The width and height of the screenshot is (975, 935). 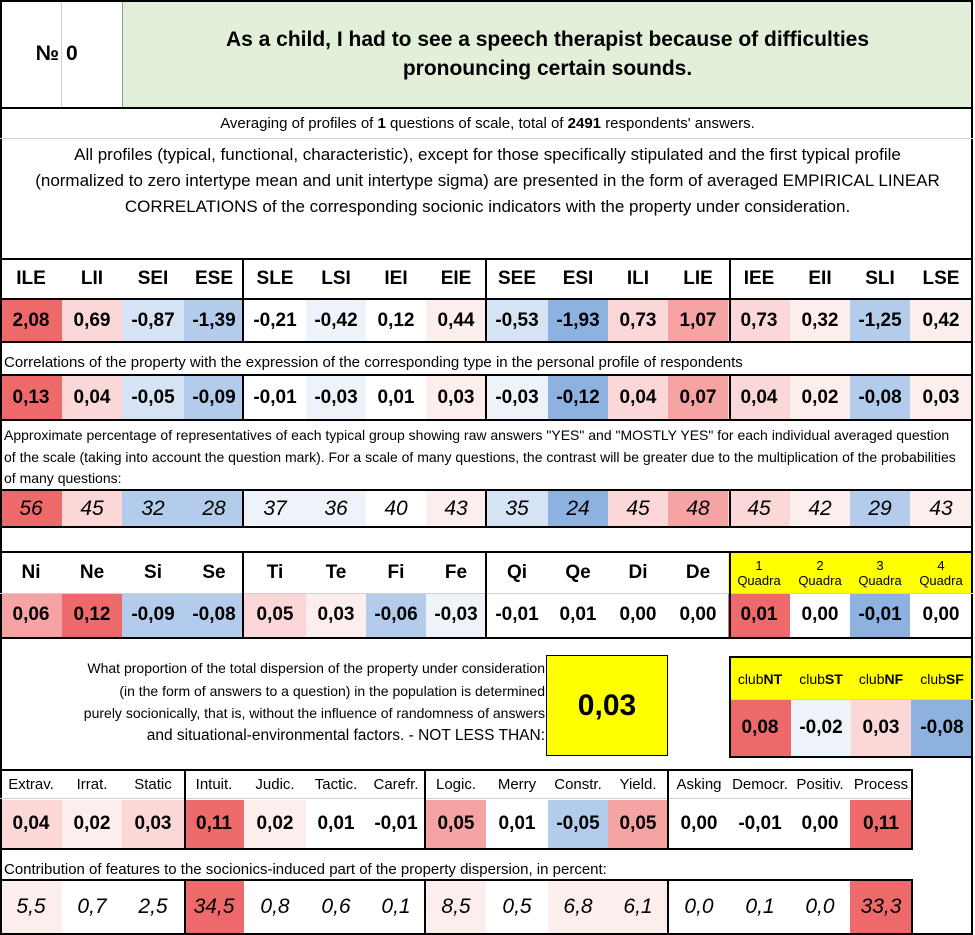 I want to click on type-percent-lie: 48, so click(x=698, y=508).